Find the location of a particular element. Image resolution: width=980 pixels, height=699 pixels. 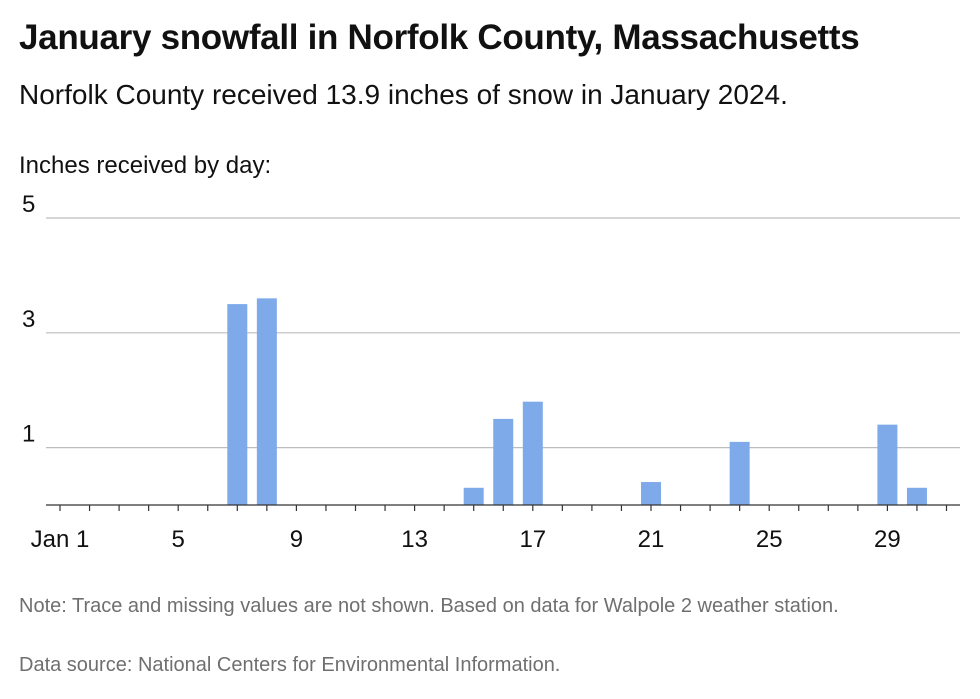

x-tick-label: 17 is located at coordinates (532, 539).